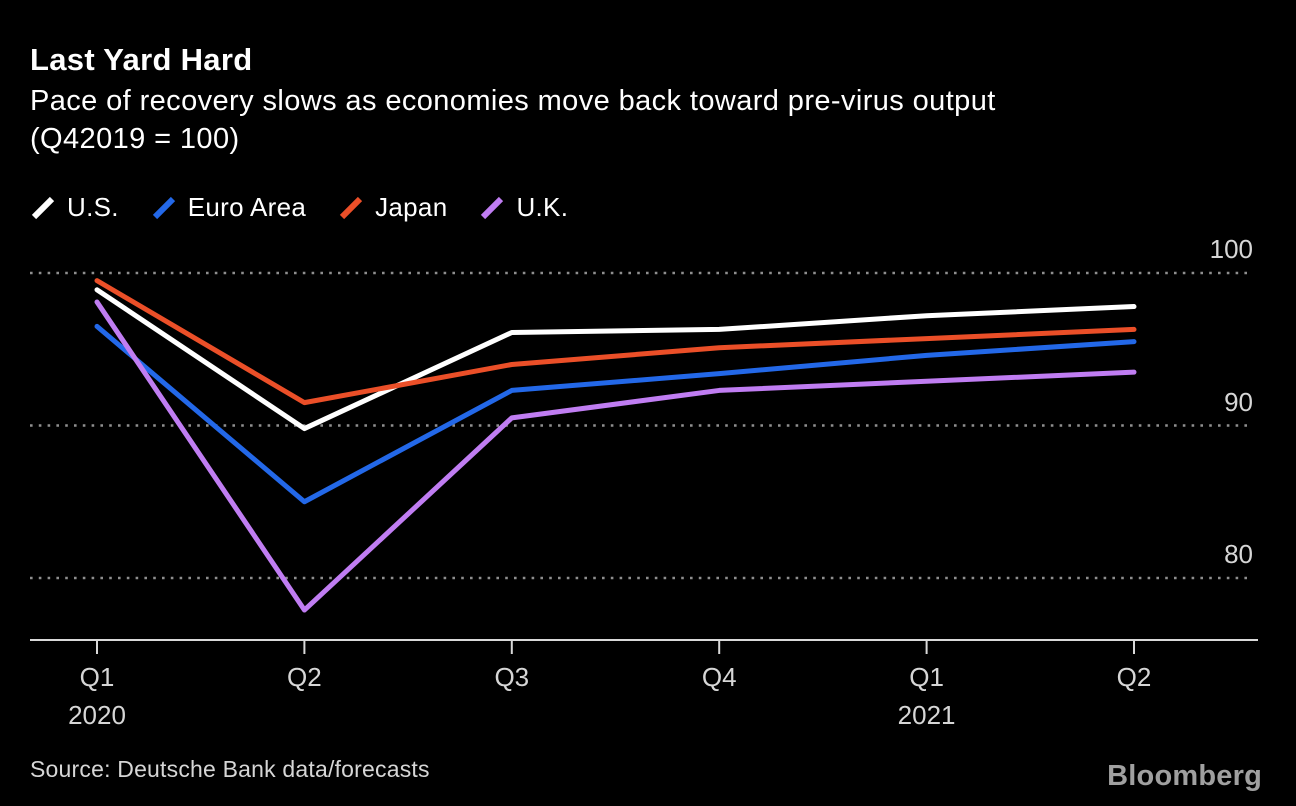 The width and height of the screenshot is (1296, 806). I want to click on legend-item-us: U.S., so click(74, 207).